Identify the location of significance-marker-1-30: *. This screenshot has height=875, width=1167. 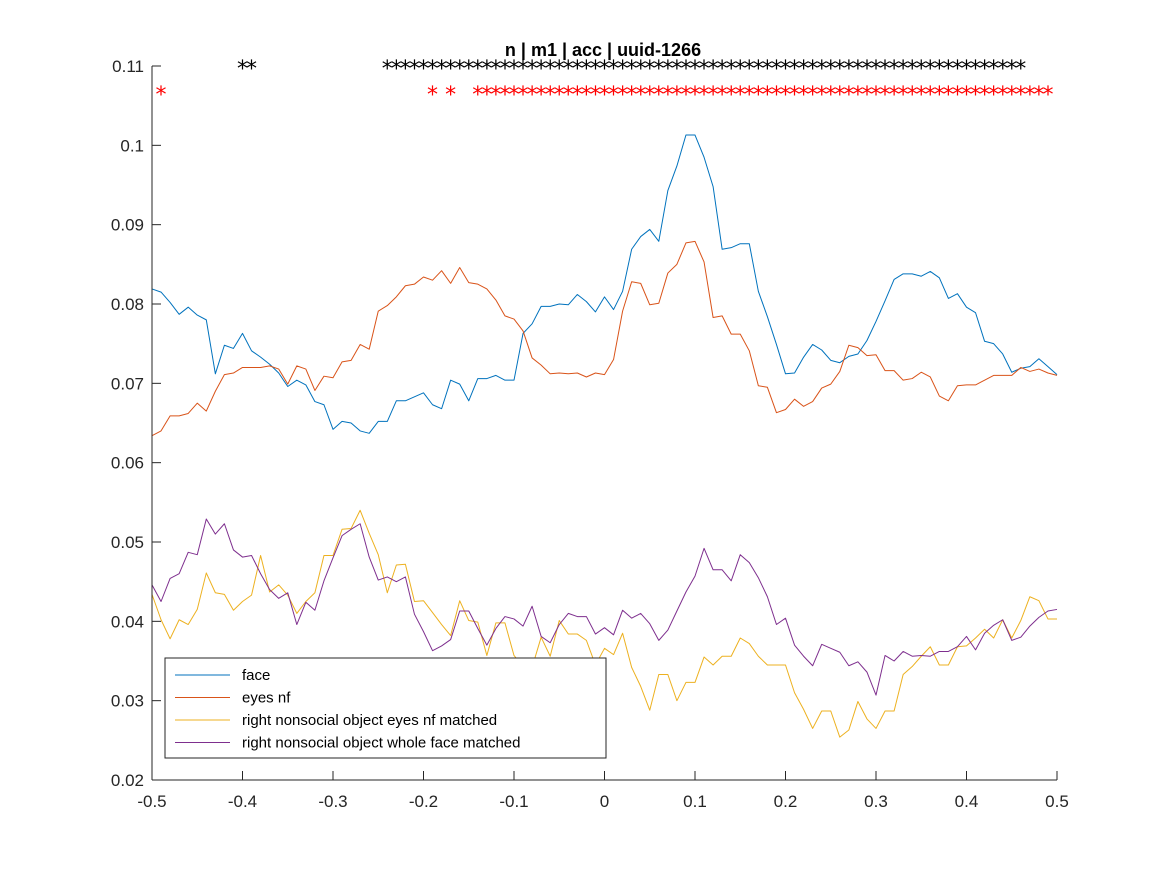
(631, 69).